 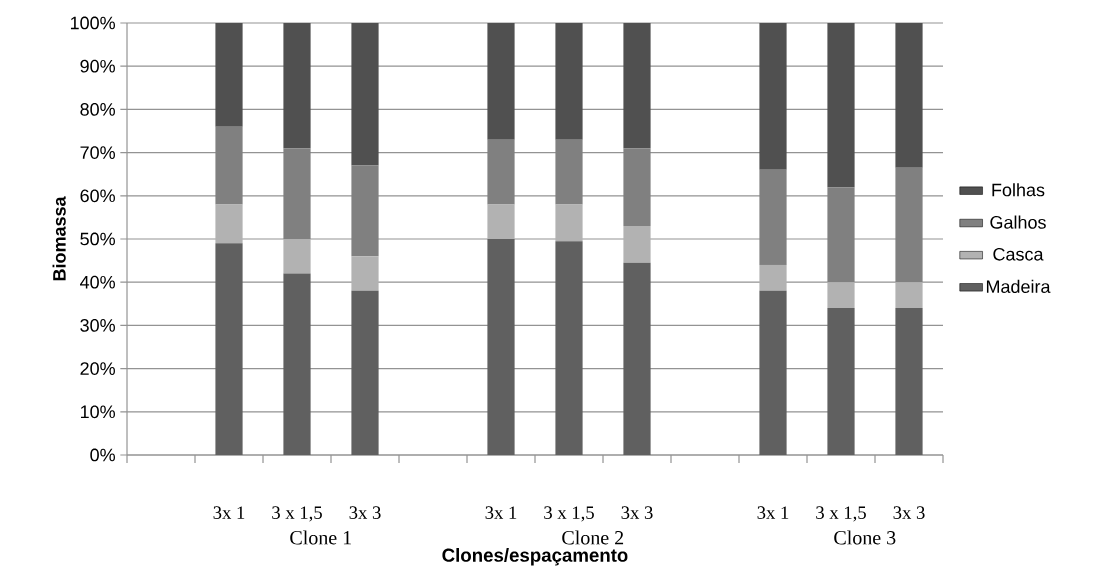 I want to click on y-tick-label: 40%, so click(x=97, y=282).